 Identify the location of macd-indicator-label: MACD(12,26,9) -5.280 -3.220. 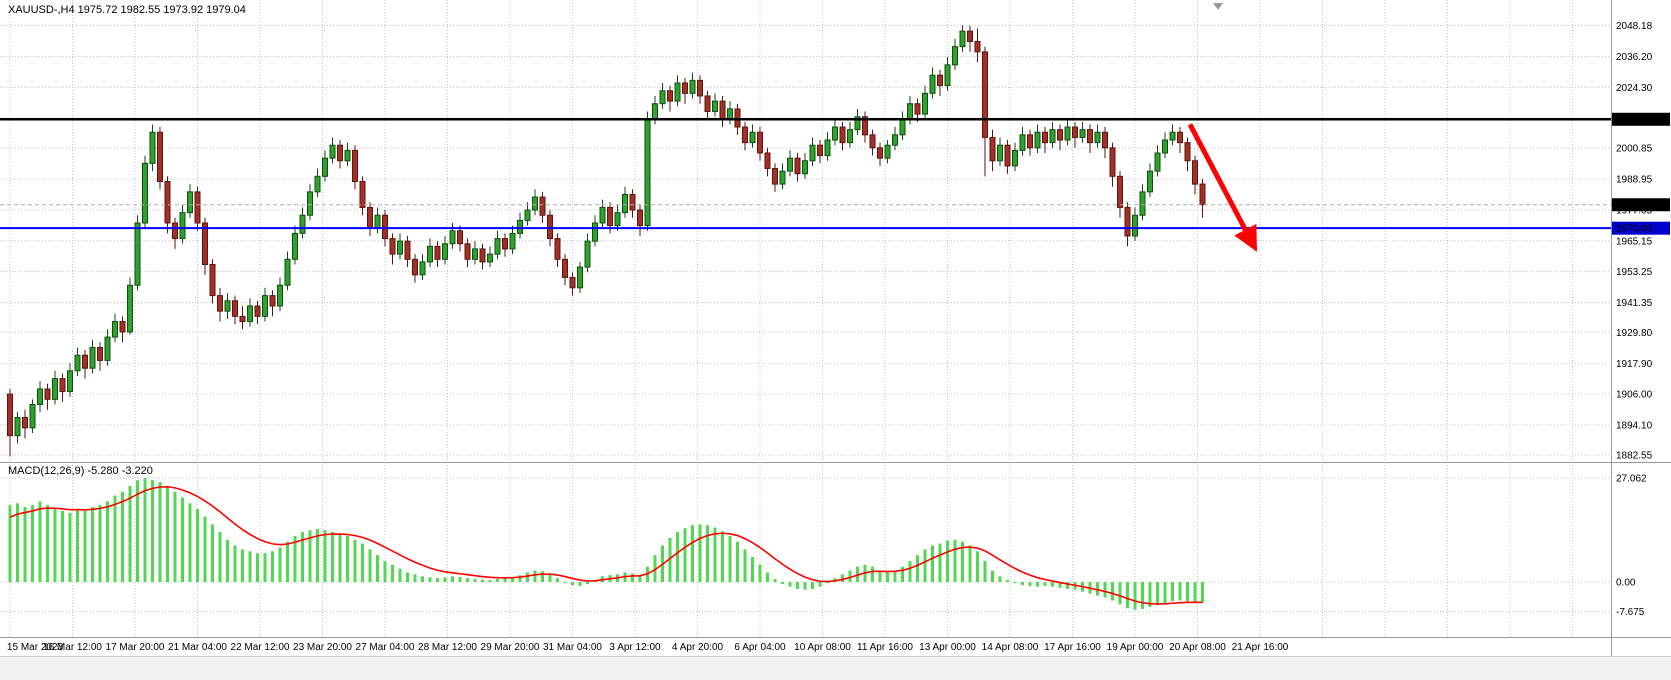
(80, 471).